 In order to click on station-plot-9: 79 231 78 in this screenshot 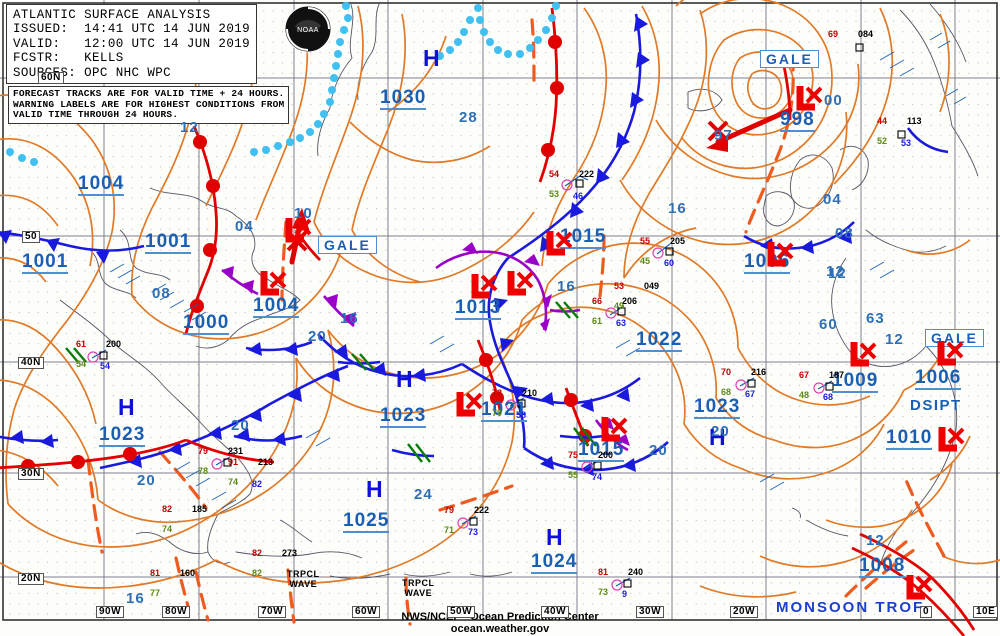, I will do `click(229, 464)`.